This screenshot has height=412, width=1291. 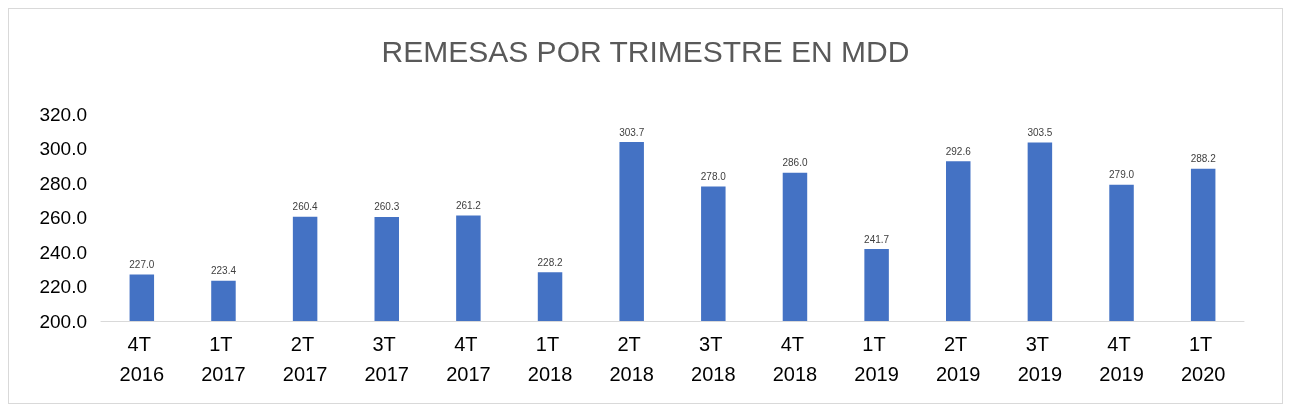 What do you see at coordinates (1040, 132) in the screenshot?
I see `data-label: 303.5` at bounding box center [1040, 132].